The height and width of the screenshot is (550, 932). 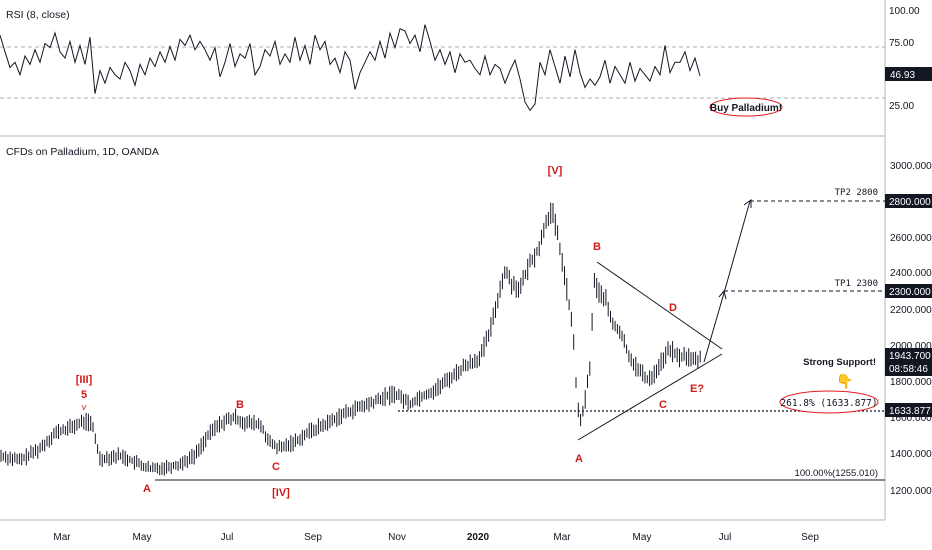 What do you see at coordinates (910, 356) in the screenshot?
I see `last-price-text: 1943.700` at bounding box center [910, 356].